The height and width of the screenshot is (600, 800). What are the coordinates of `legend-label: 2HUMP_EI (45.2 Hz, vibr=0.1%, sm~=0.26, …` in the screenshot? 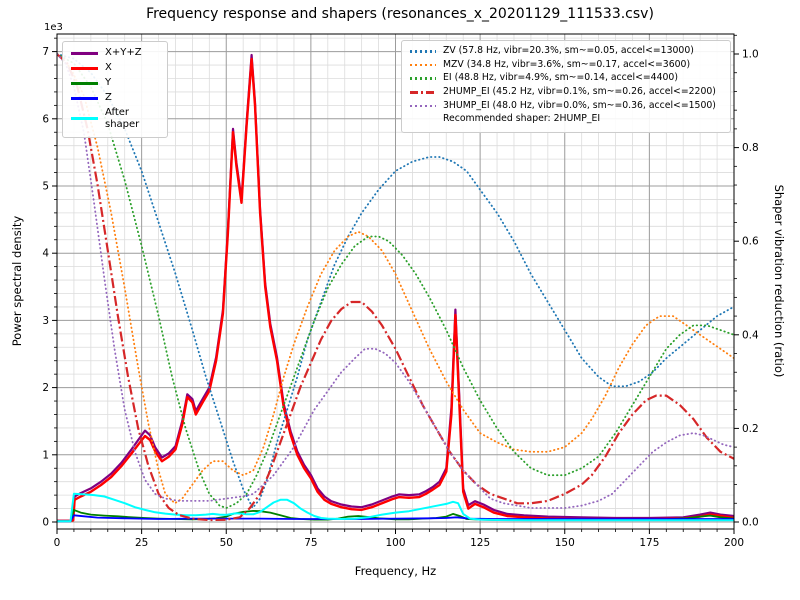 It's located at (579, 92).